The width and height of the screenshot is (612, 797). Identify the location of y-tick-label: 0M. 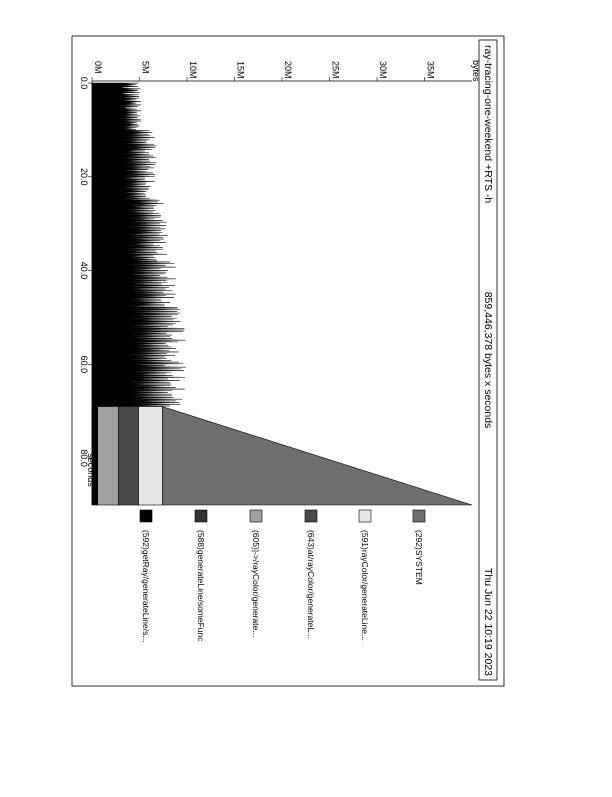
(98, 67).